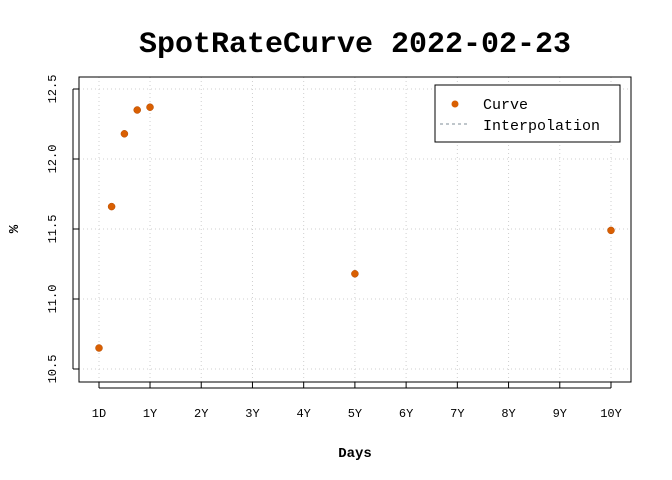 The image size is (672, 480). What do you see at coordinates (150, 414) in the screenshot?
I see `x-tick-label: 1Y` at bounding box center [150, 414].